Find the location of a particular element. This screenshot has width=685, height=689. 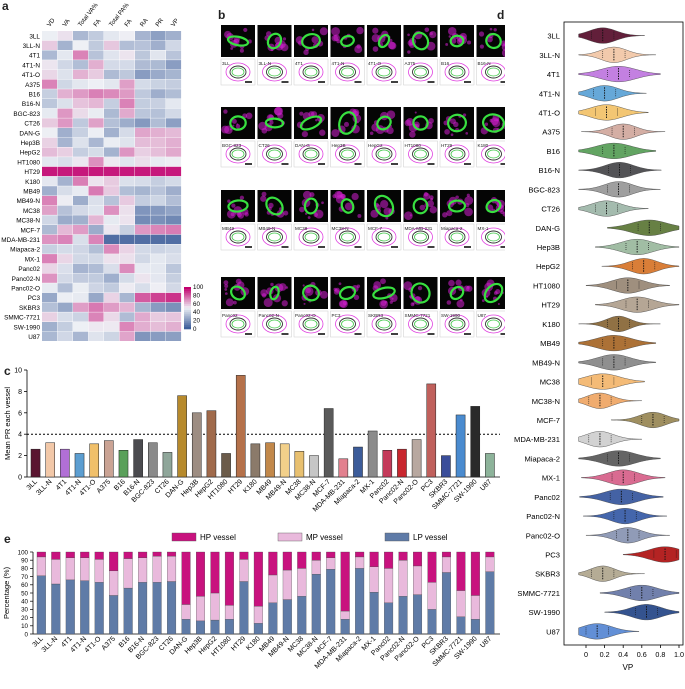

heatmap-row-label: HT29 is located at coordinates (32, 172).